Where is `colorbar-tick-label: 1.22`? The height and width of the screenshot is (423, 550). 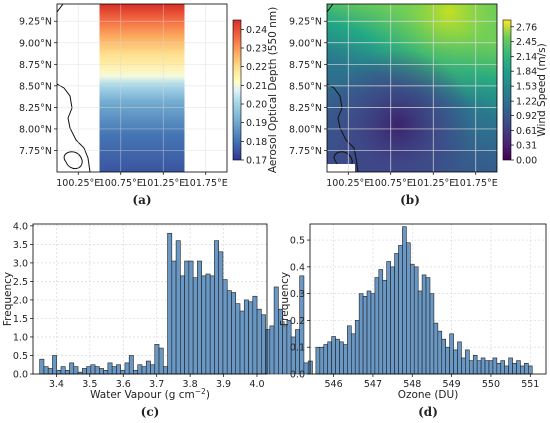 colorbar-tick-label: 1.22 is located at coordinates (526, 102).